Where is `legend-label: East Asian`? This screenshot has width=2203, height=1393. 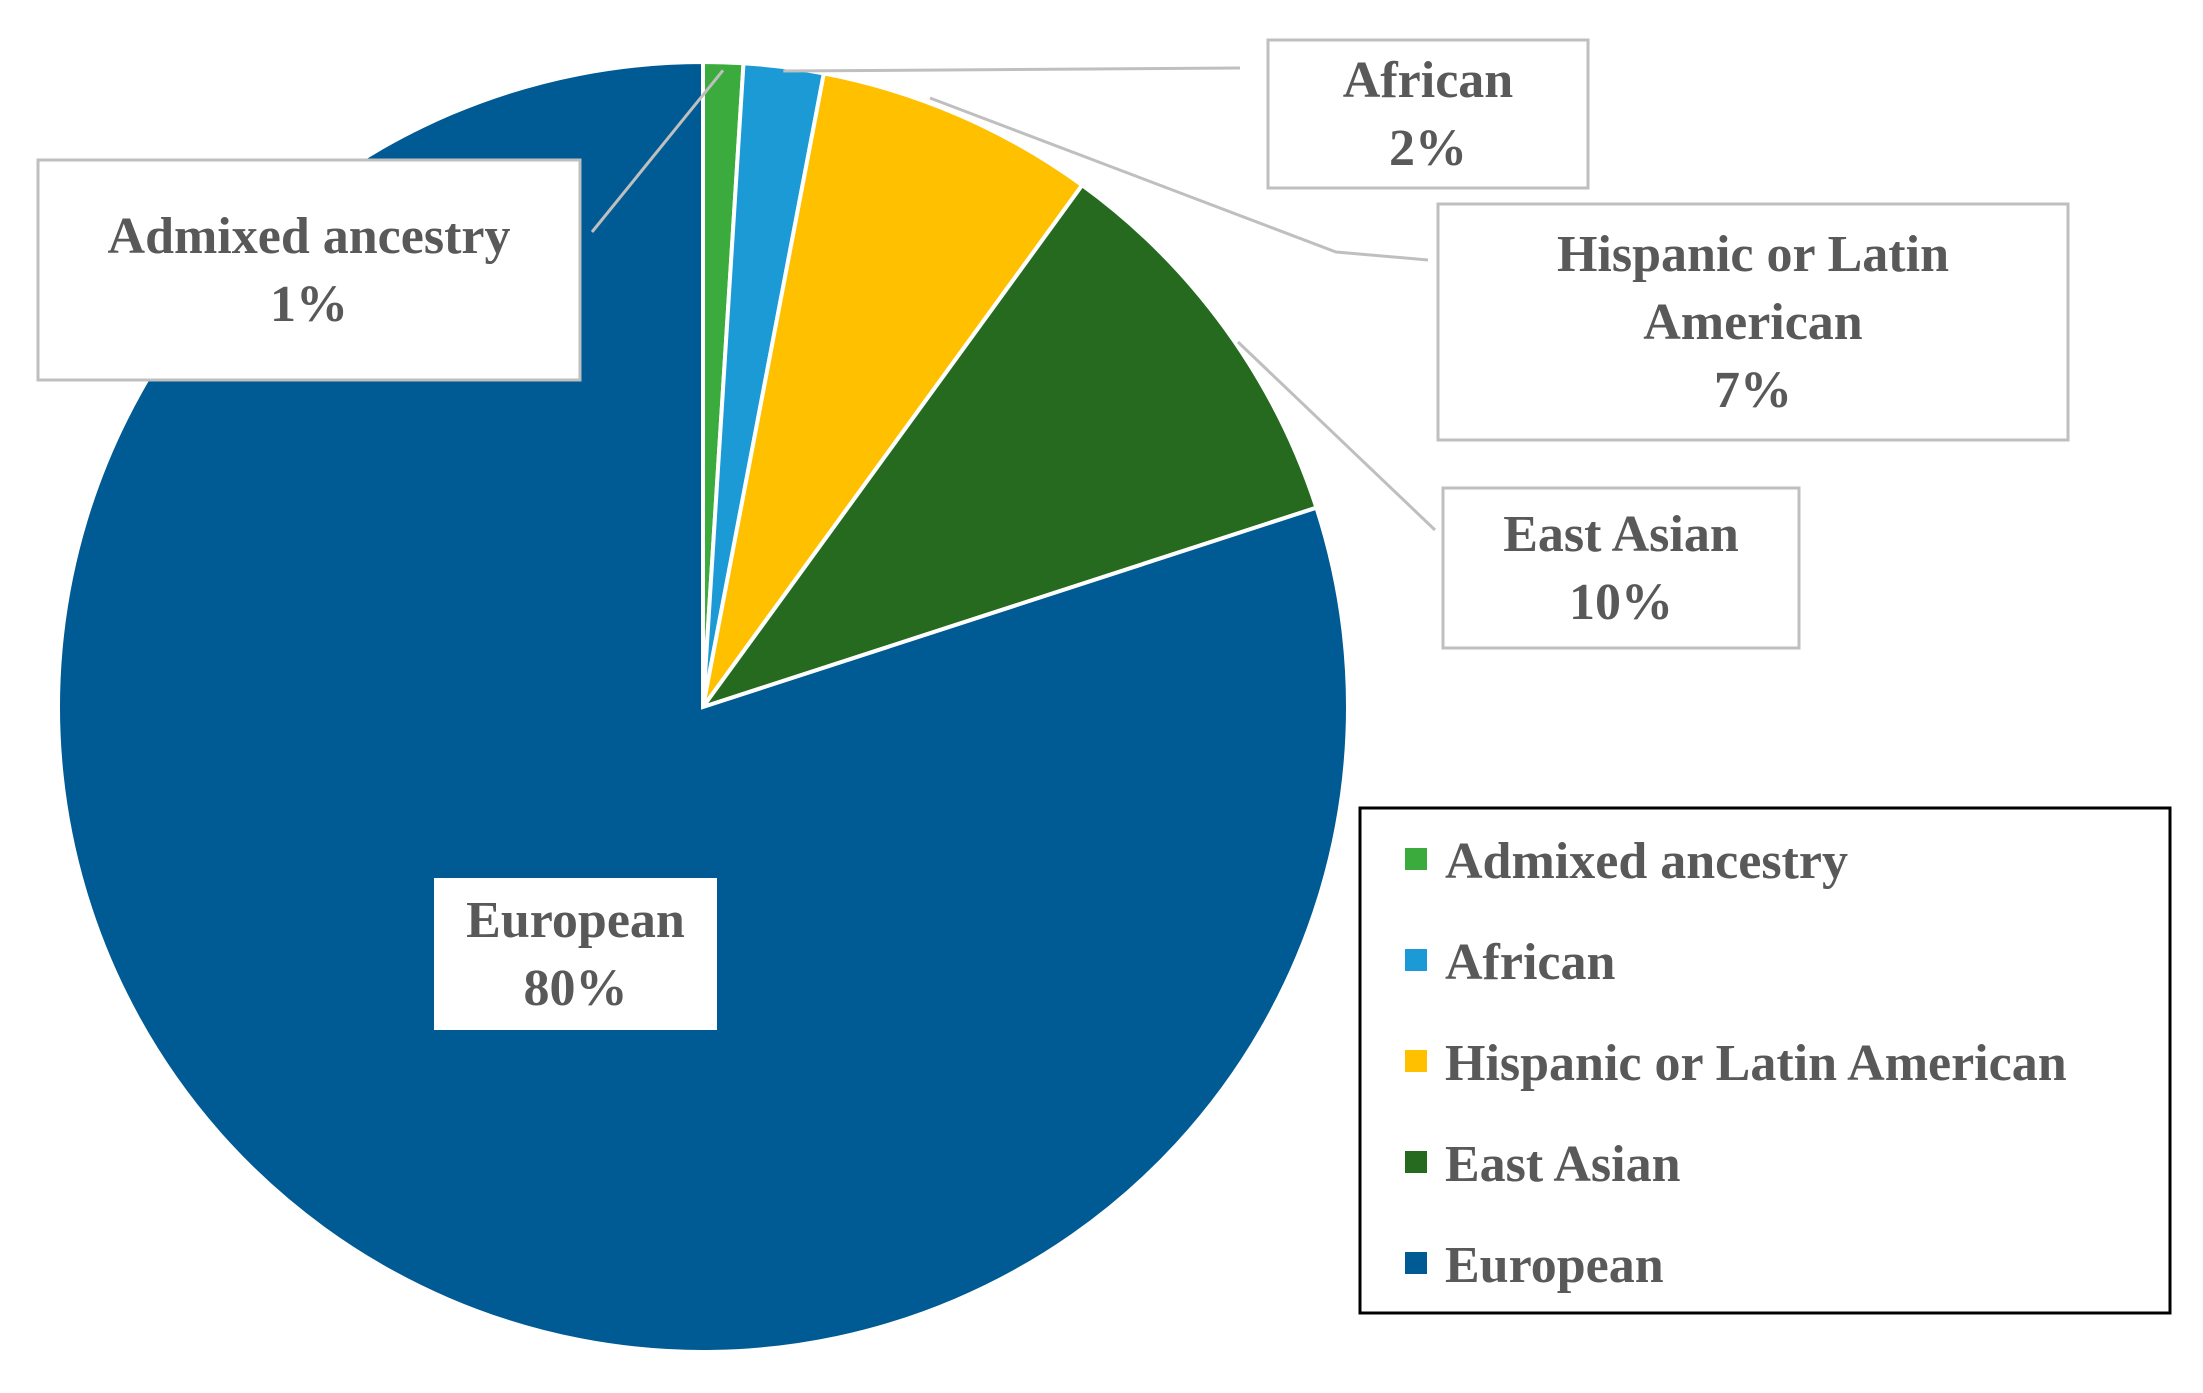
legend-label: East Asian is located at coordinates (1563, 1164).